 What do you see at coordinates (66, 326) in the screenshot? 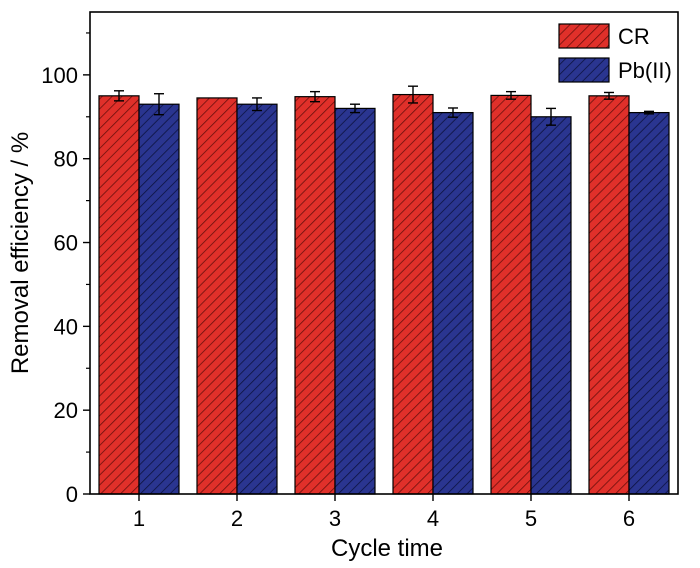
I see `y-tick-label-40: 40` at bounding box center [66, 326].